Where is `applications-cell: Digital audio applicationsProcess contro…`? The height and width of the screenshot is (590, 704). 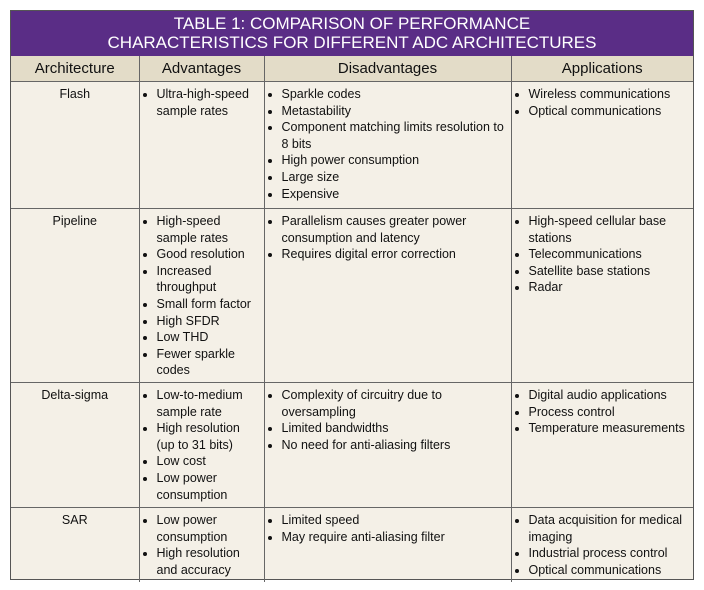
applications-cell: Digital audio applicationsProcess contro… is located at coordinates (601, 445).